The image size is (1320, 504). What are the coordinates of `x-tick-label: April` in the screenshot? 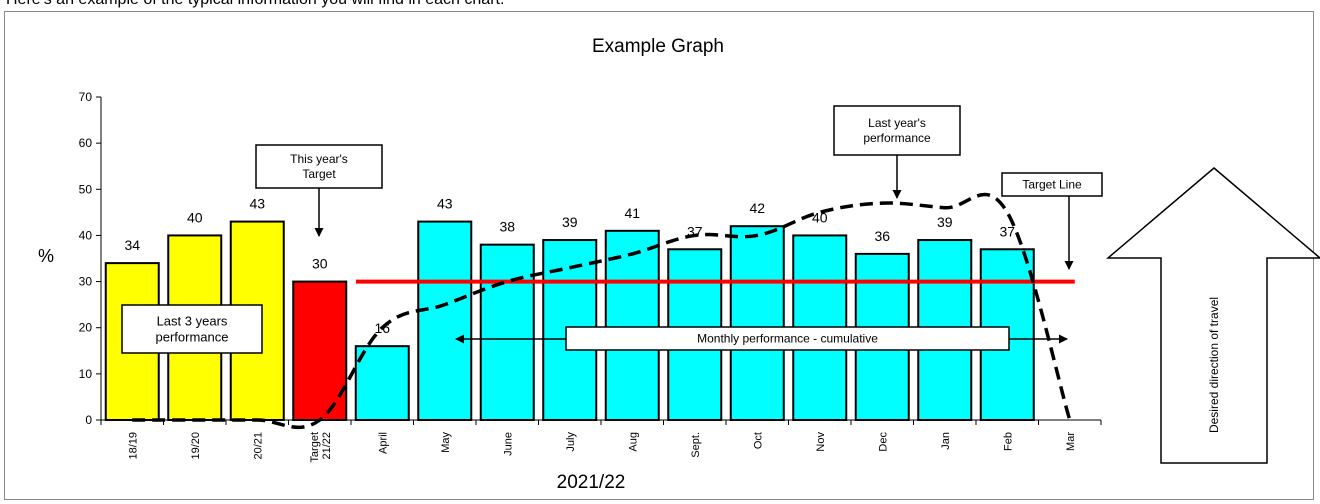 It's located at (383, 443).